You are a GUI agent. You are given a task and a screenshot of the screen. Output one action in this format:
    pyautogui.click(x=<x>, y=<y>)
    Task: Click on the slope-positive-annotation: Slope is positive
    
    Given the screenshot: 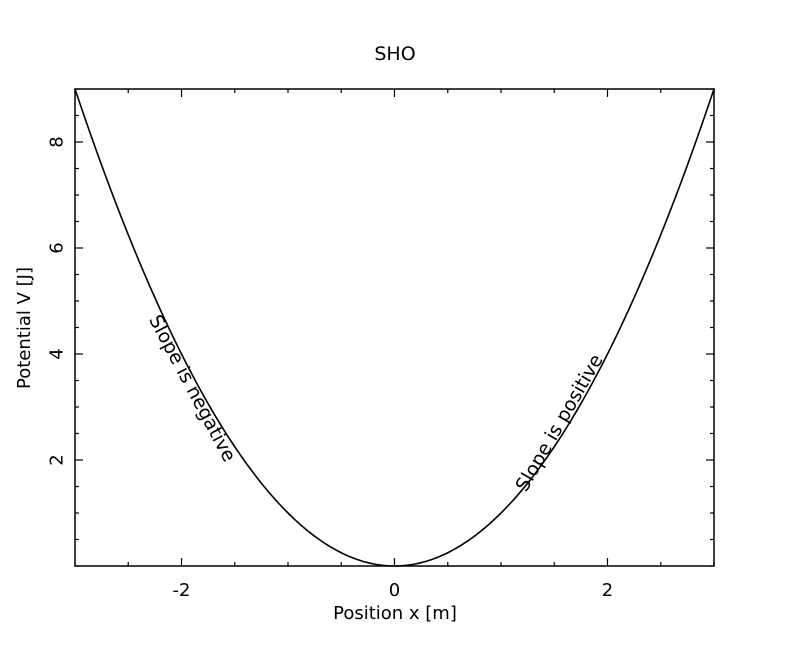 What is the action you would take?
    pyautogui.click(x=559, y=422)
    